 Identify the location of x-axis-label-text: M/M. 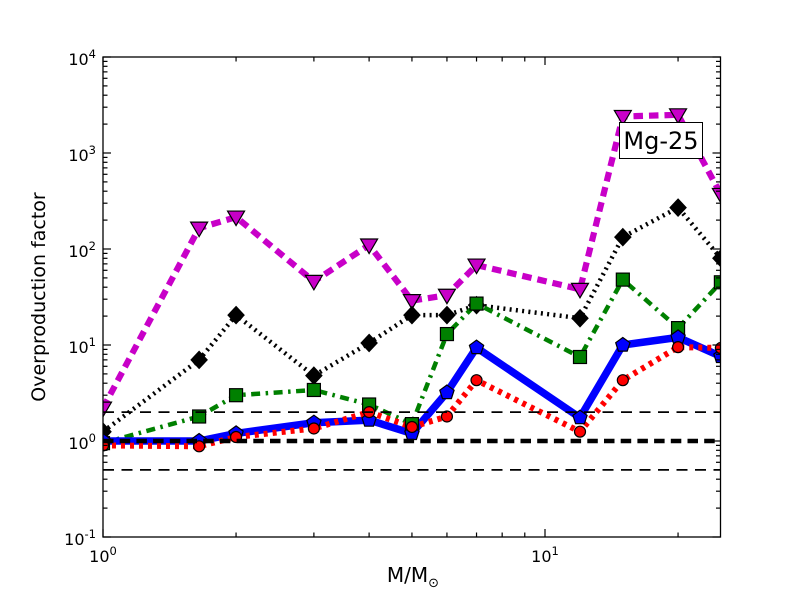
(407, 575).